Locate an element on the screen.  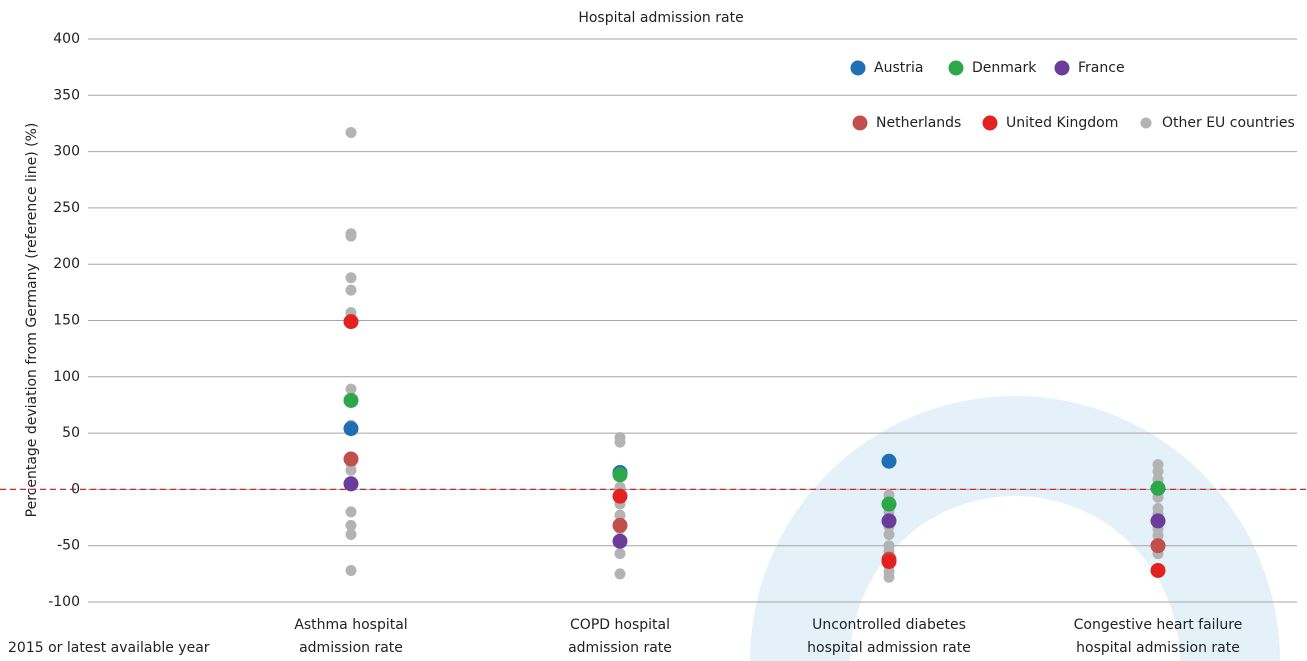
y-tick-label: 100 is located at coordinates (66, 377).